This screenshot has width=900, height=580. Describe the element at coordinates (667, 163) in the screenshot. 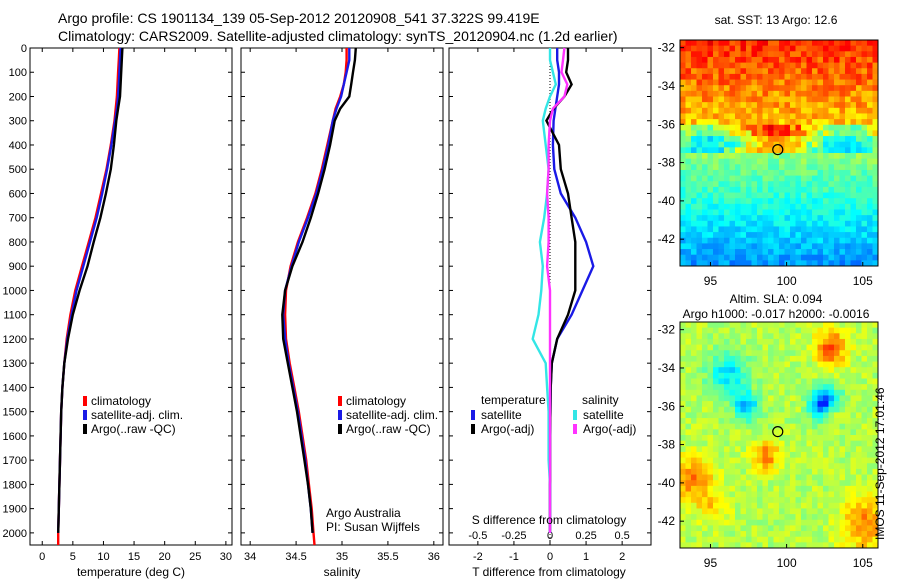

I see `map-lat-tick-label: -38` at that location.